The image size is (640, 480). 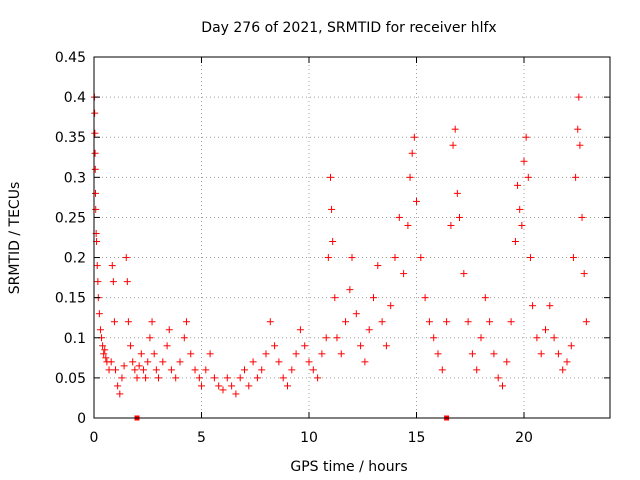 I want to click on y-tick-label: 0.05, so click(x=70, y=379).